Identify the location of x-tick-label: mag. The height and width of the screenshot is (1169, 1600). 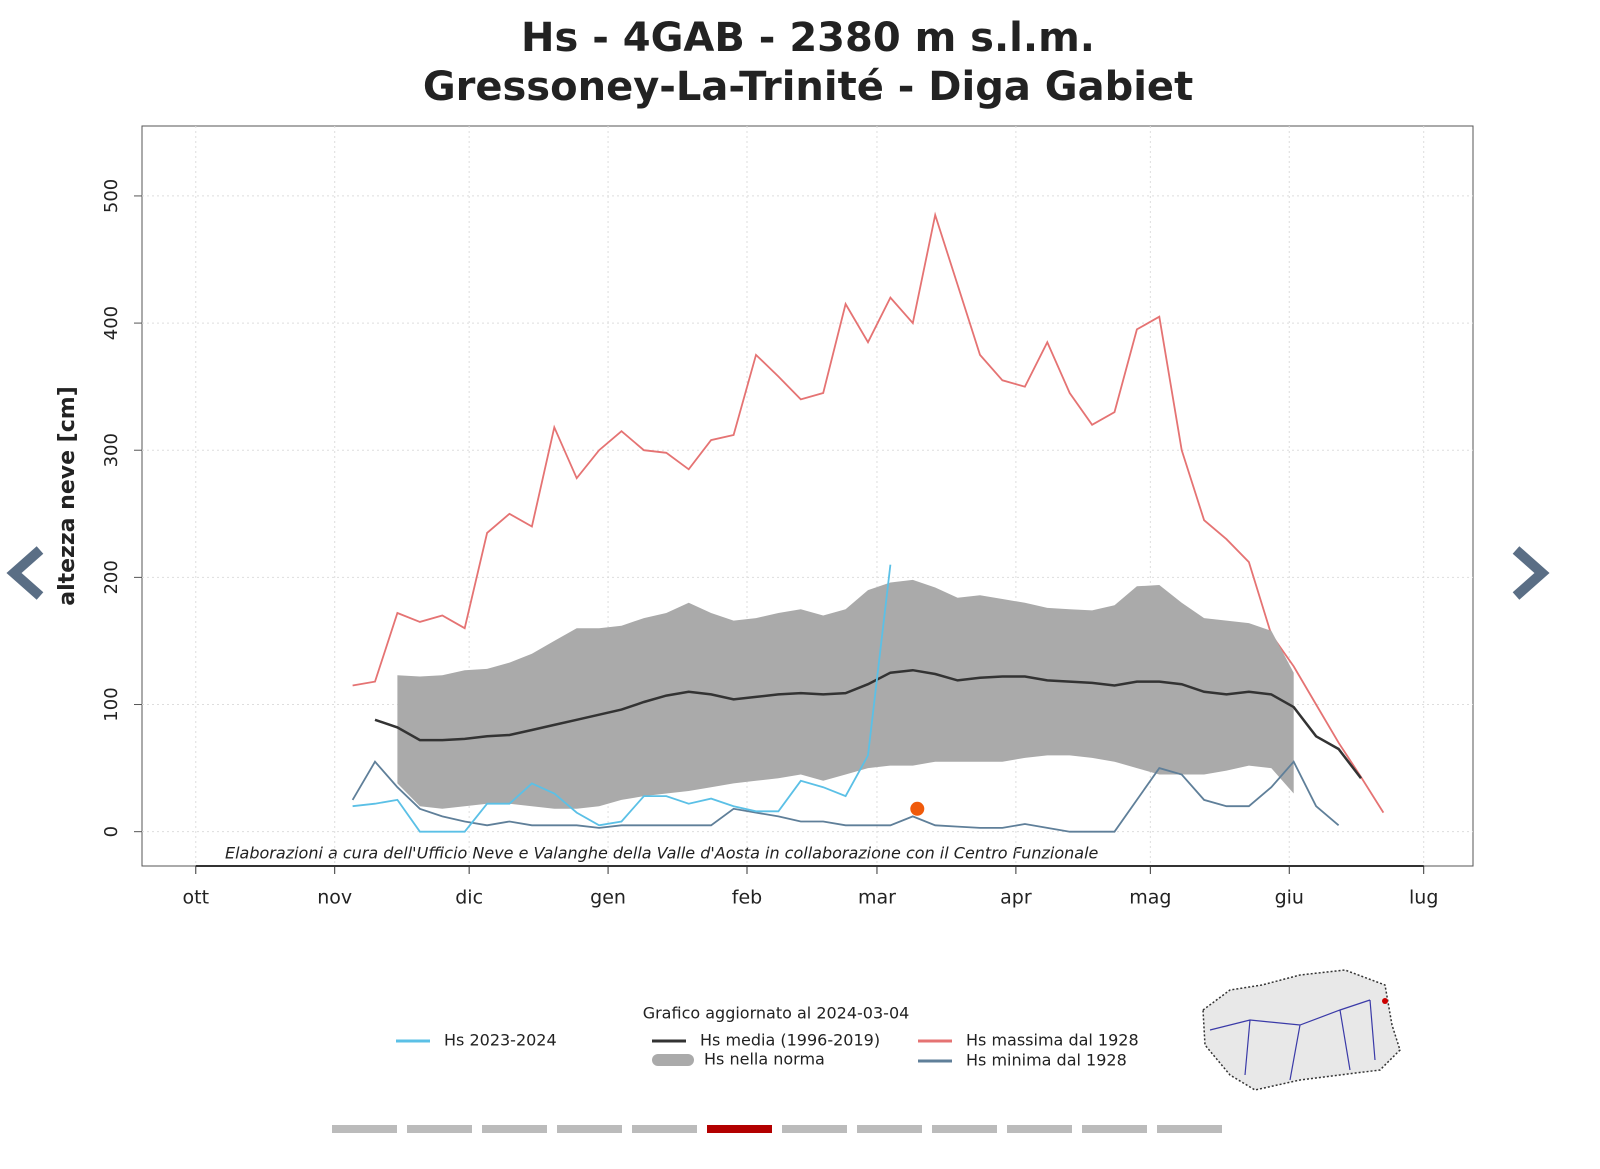
(1150, 898).